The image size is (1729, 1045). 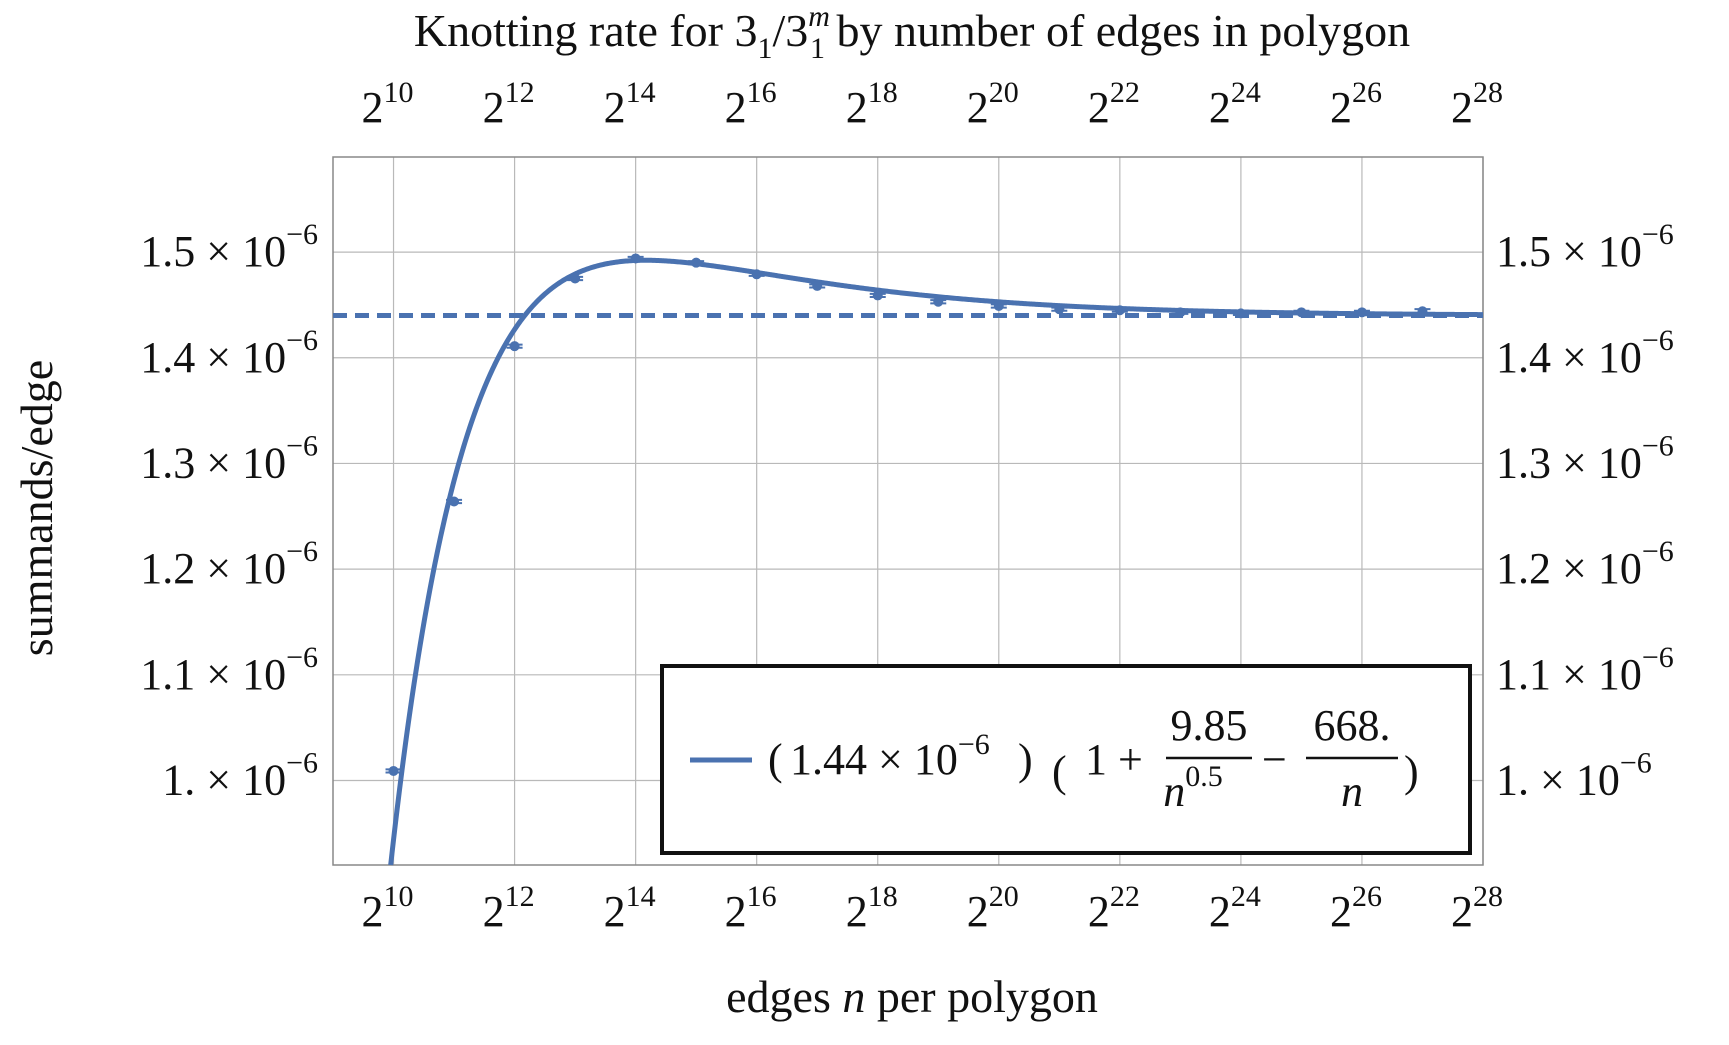 I want to click on legend-open-paren-2: (, so click(x=1059, y=771).